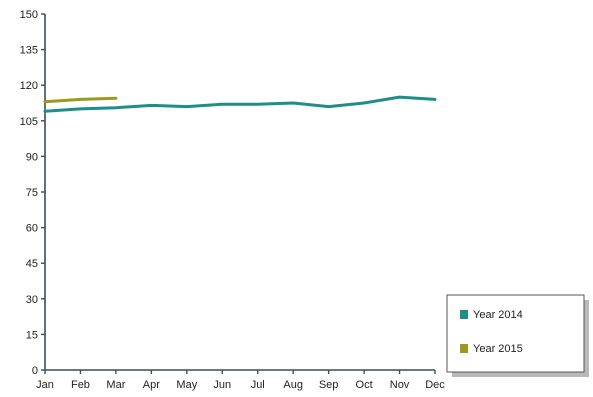 The height and width of the screenshot is (397, 593). I want to click on legend-box, so click(515, 333).